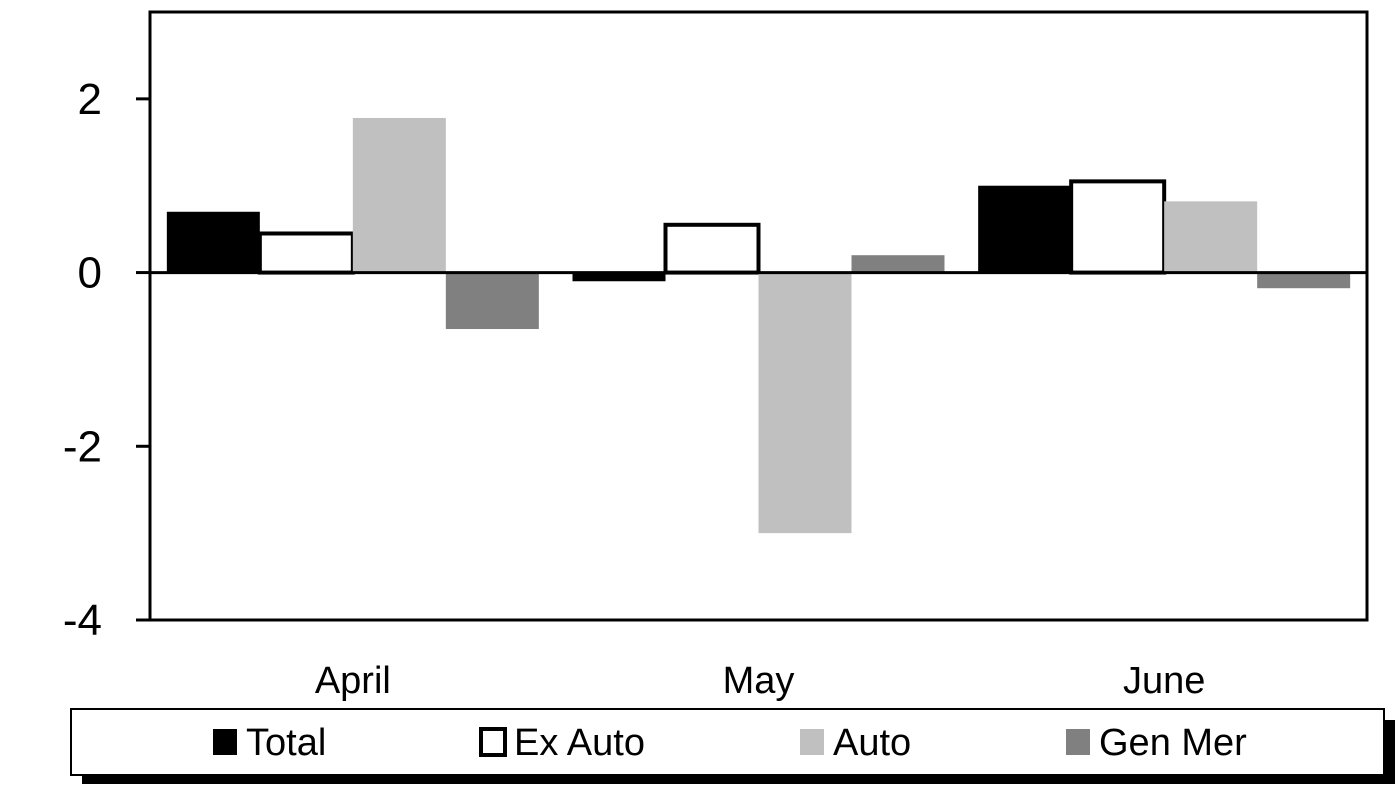  Describe the element at coordinates (1164, 681) in the screenshot. I see `category-label: June` at that location.